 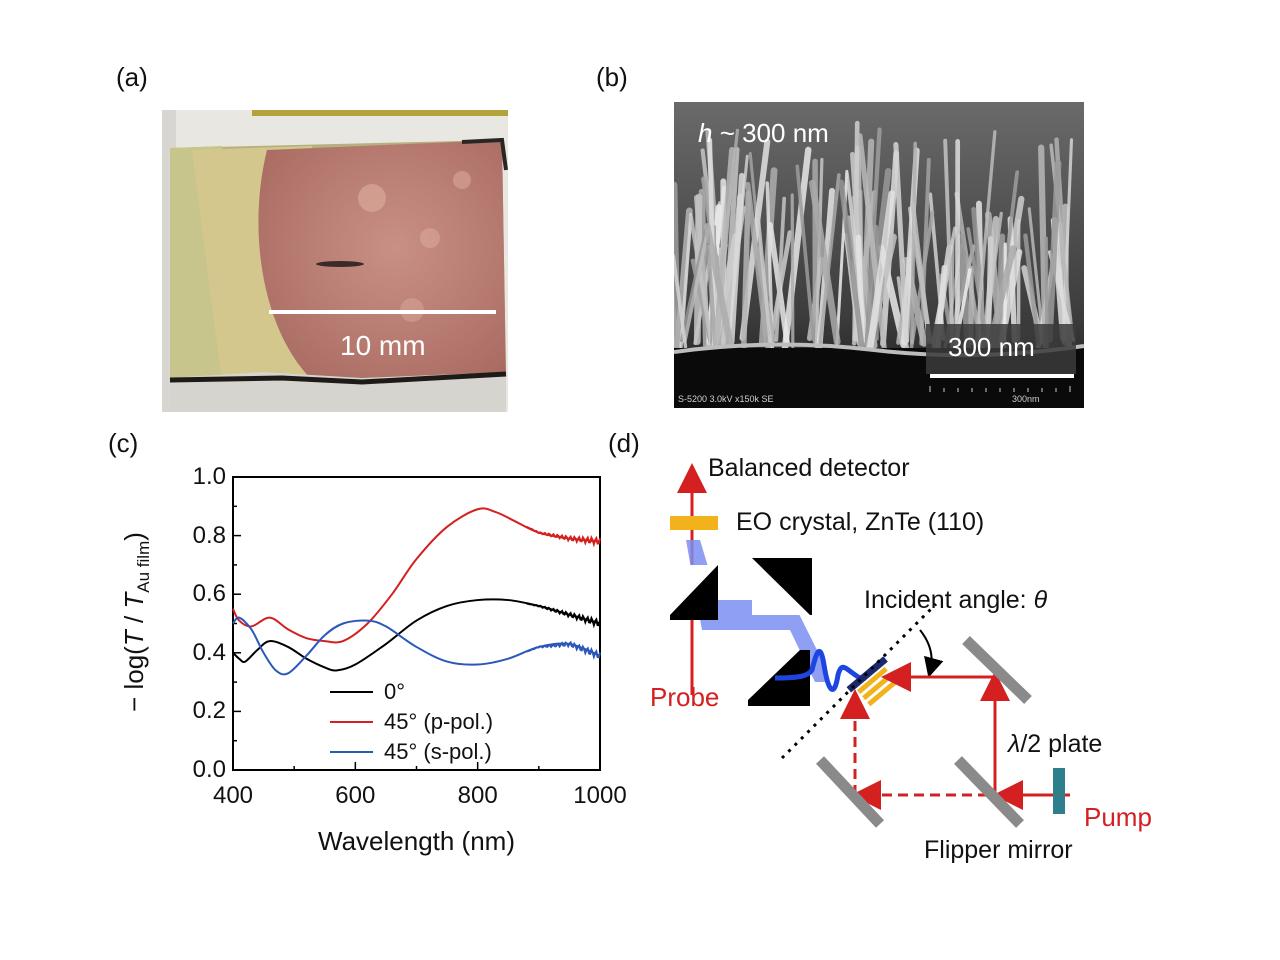 I want to click on half-wave-plate, so click(x=1059, y=791).